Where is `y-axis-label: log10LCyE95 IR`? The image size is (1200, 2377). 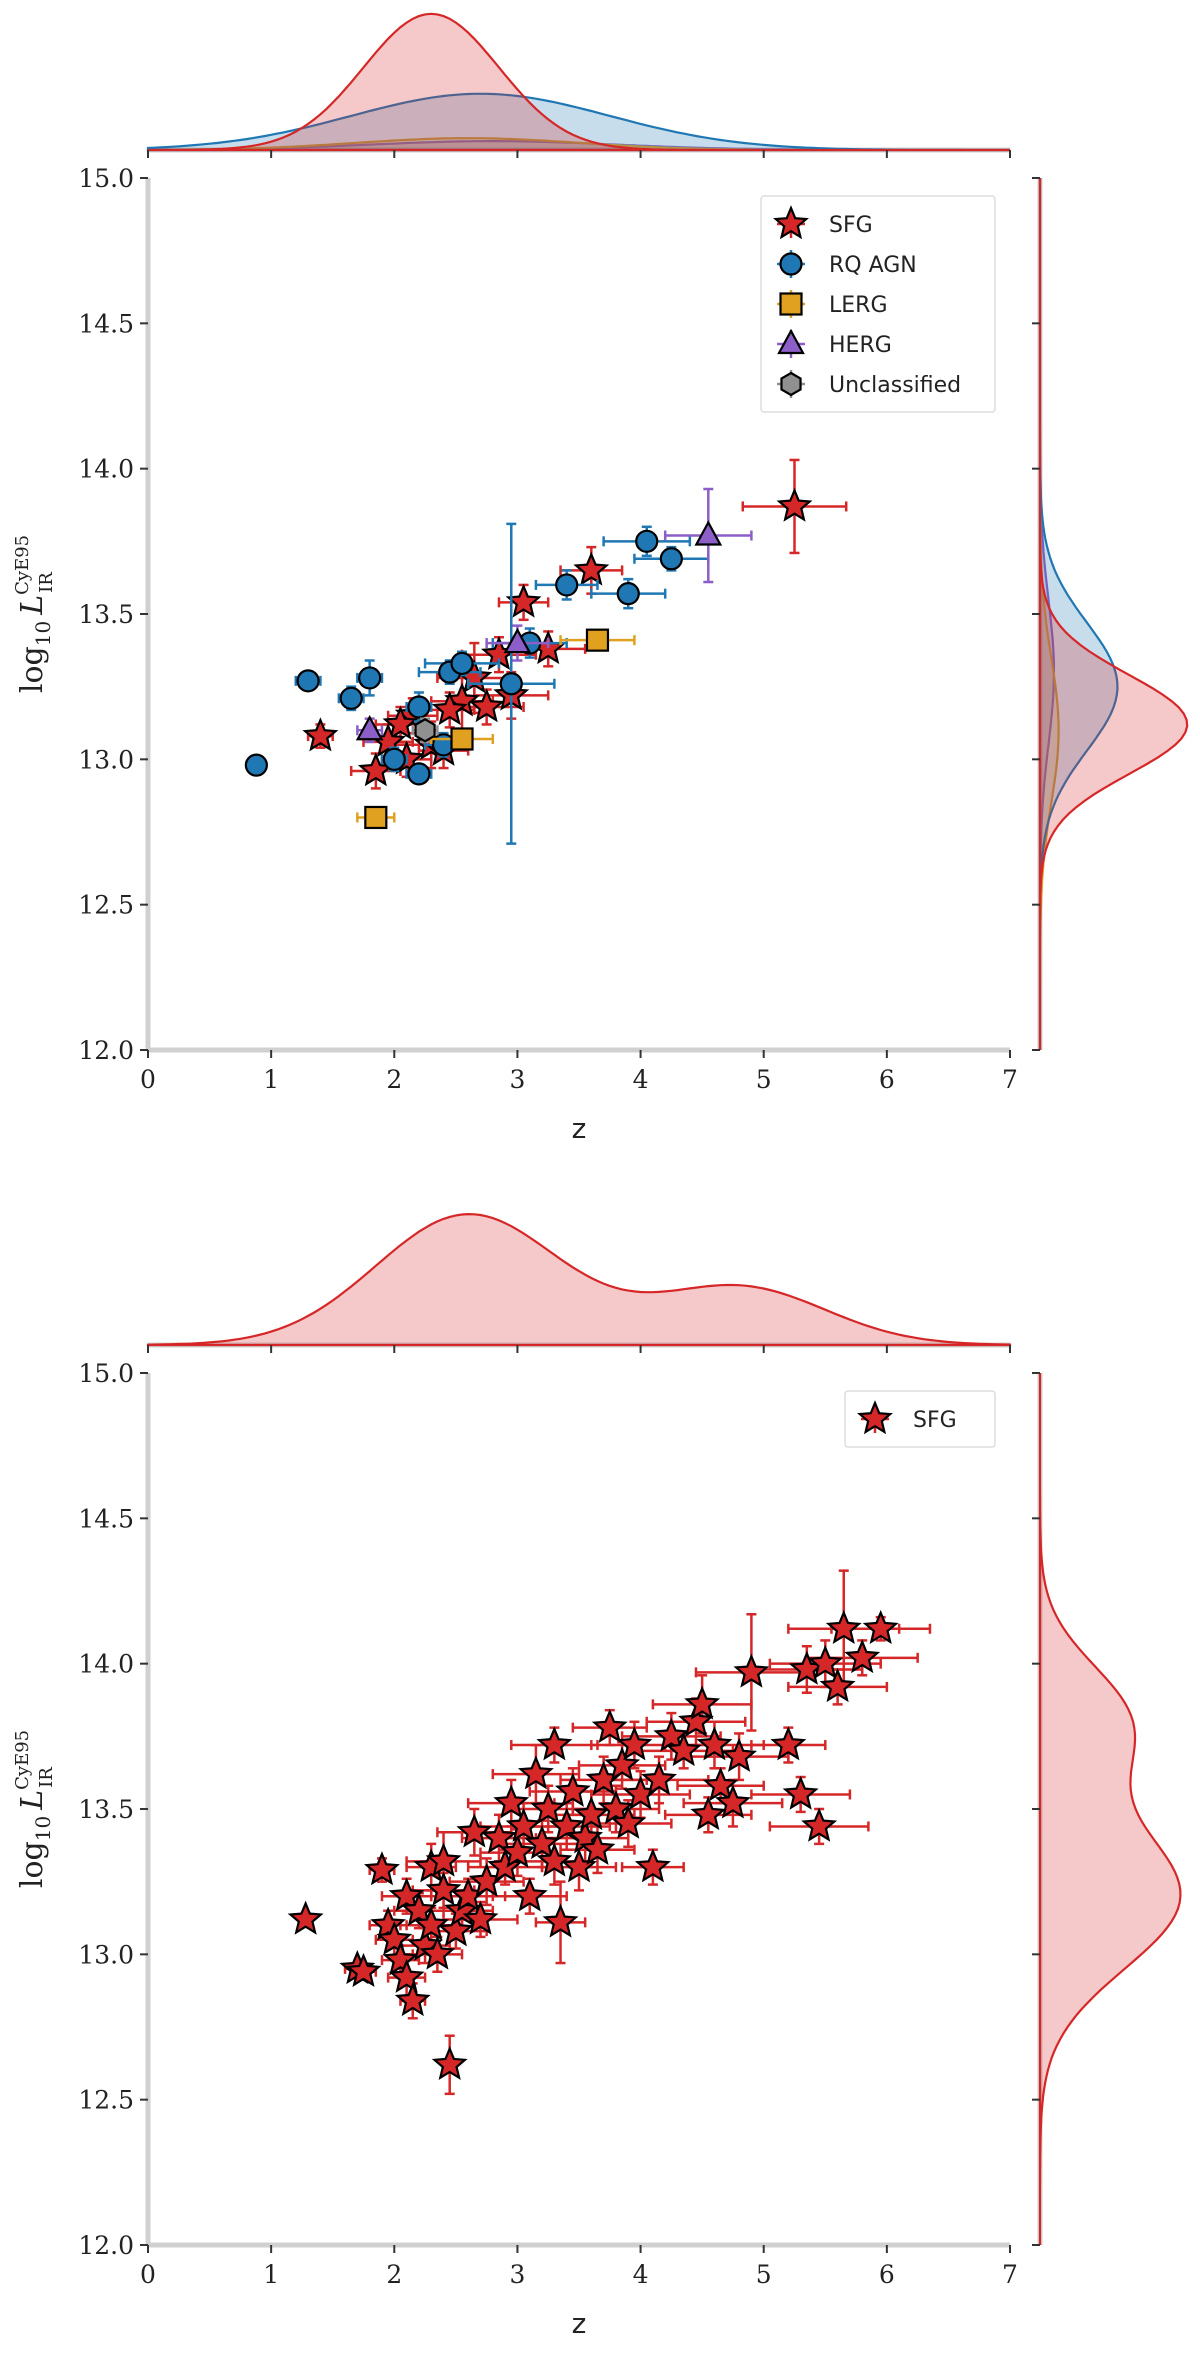 y-axis-label: log10LCyE95 IR is located at coordinates (34, 1809).